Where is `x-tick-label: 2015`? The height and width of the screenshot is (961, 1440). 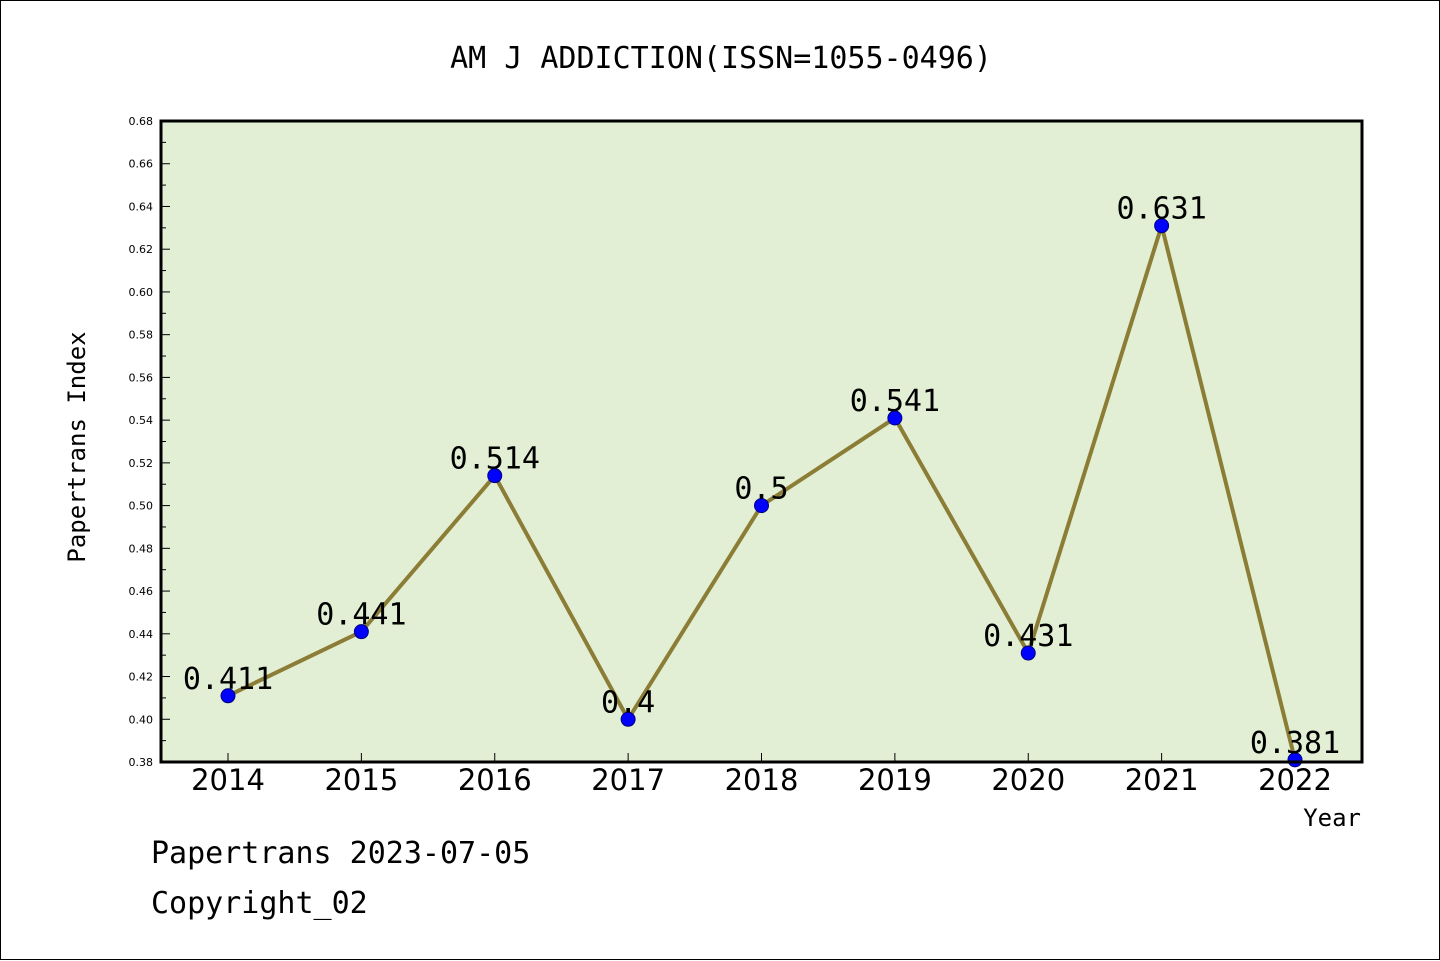 x-tick-label: 2015 is located at coordinates (361, 780).